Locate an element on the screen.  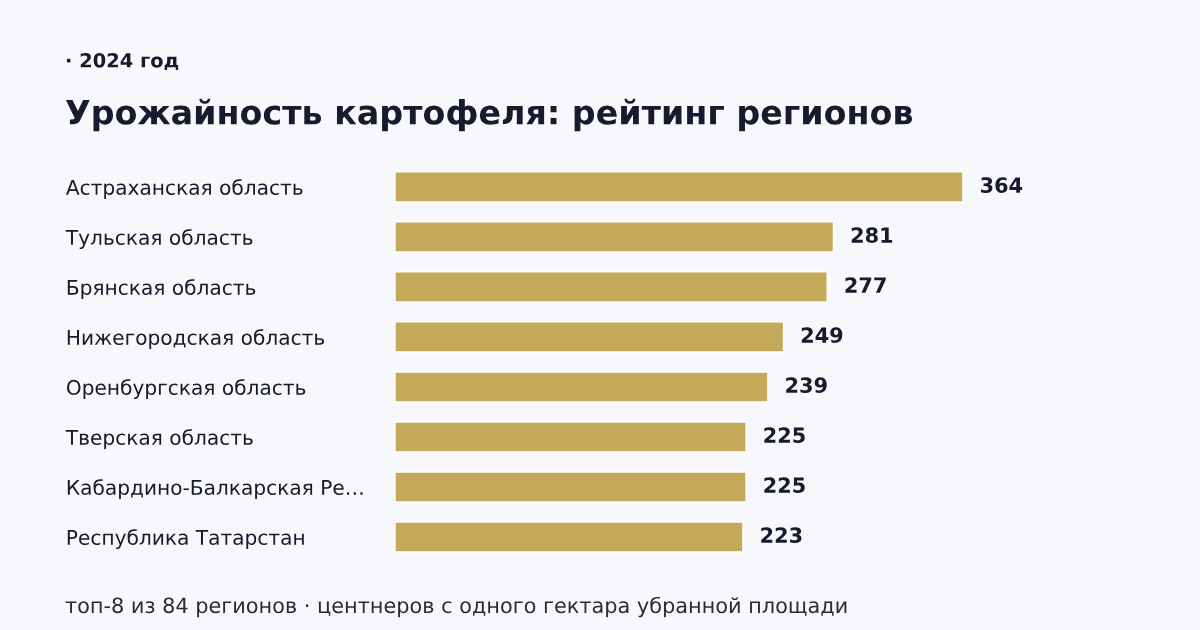
data-label: 277 is located at coordinates (865, 285).